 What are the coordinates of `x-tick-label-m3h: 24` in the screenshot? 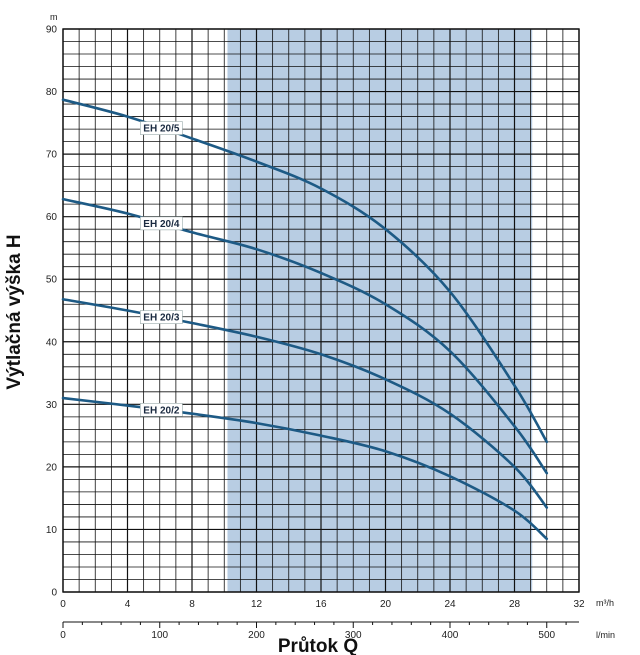 It's located at (450, 604).